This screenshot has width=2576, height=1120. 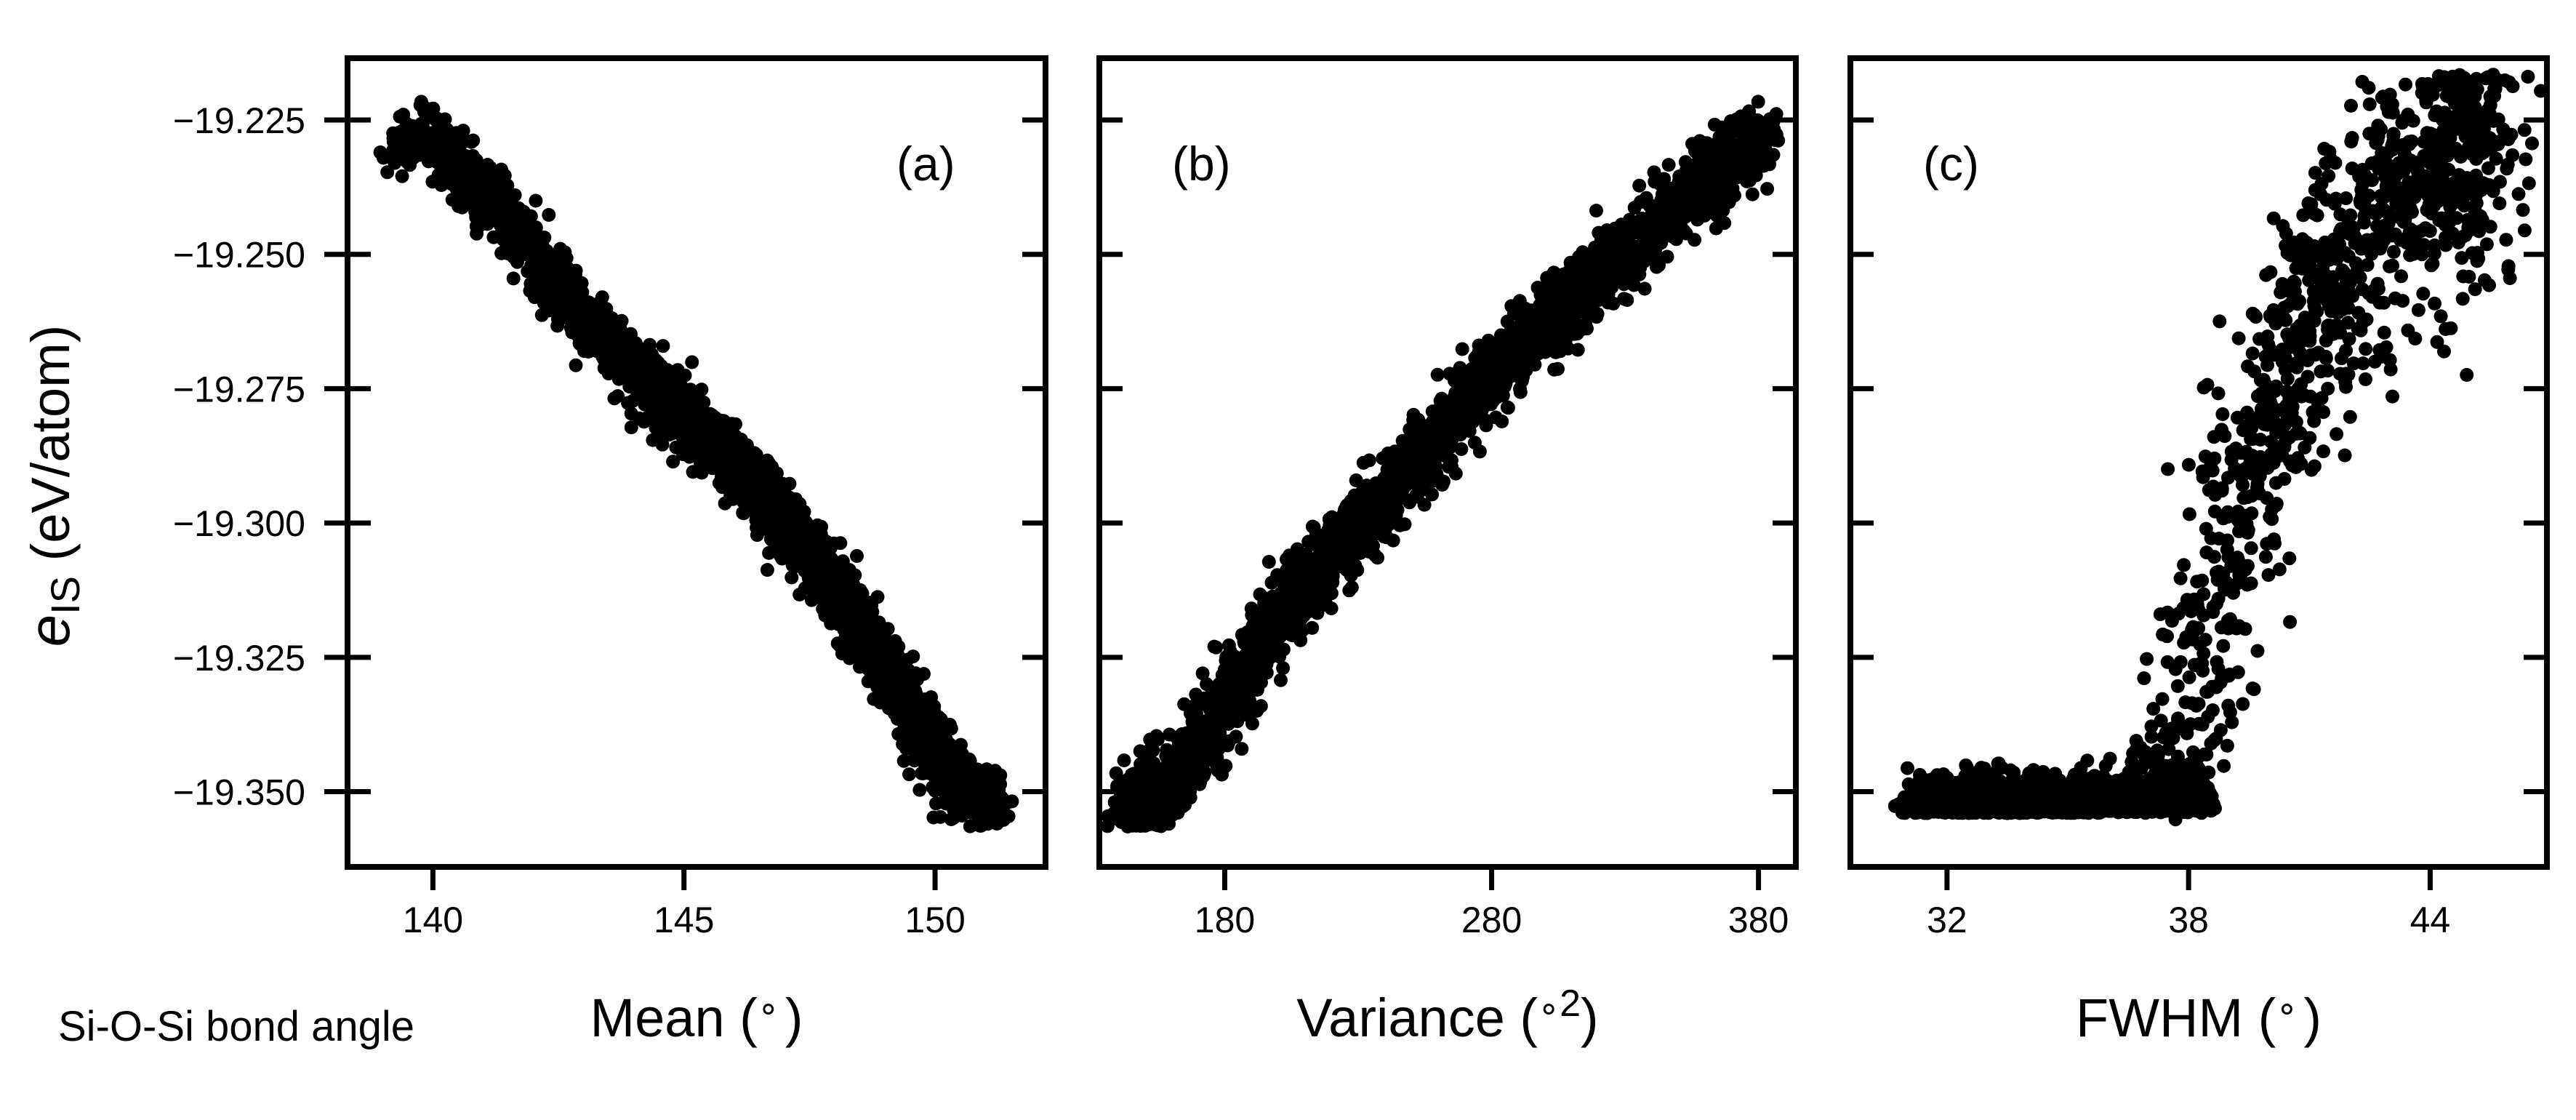 What do you see at coordinates (239, 120) in the screenshot?
I see `y-tick-label: −19.225` at bounding box center [239, 120].